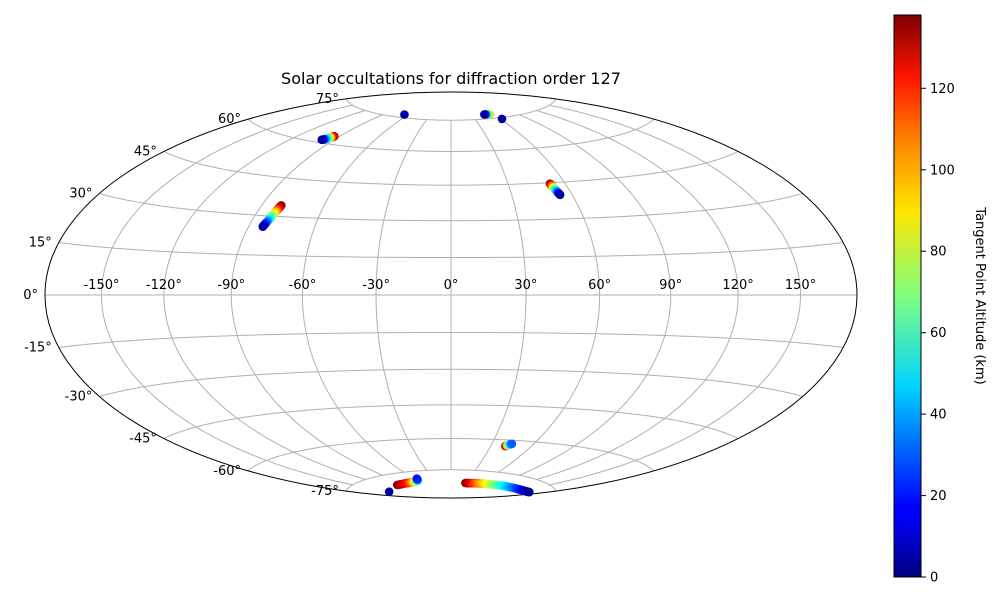 The height and width of the screenshot is (600, 1000). Describe the element at coordinates (525, 285) in the screenshot. I see `lon-tick-label: 30°` at that location.